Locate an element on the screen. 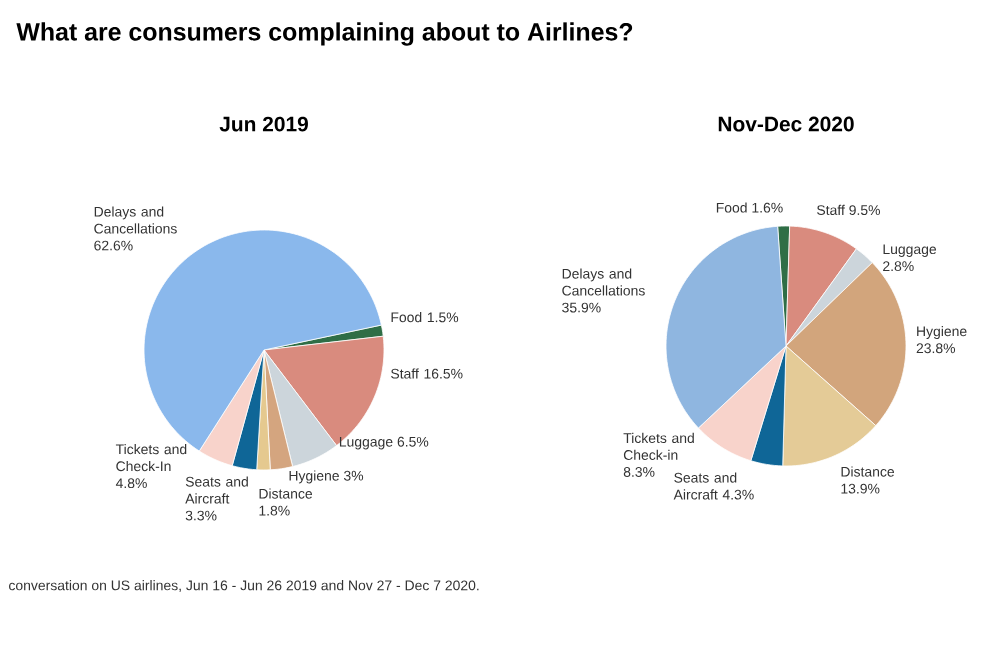 The image size is (1000, 660). chart-subtitle: Nov-Dec 2020 is located at coordinates (786, 124).